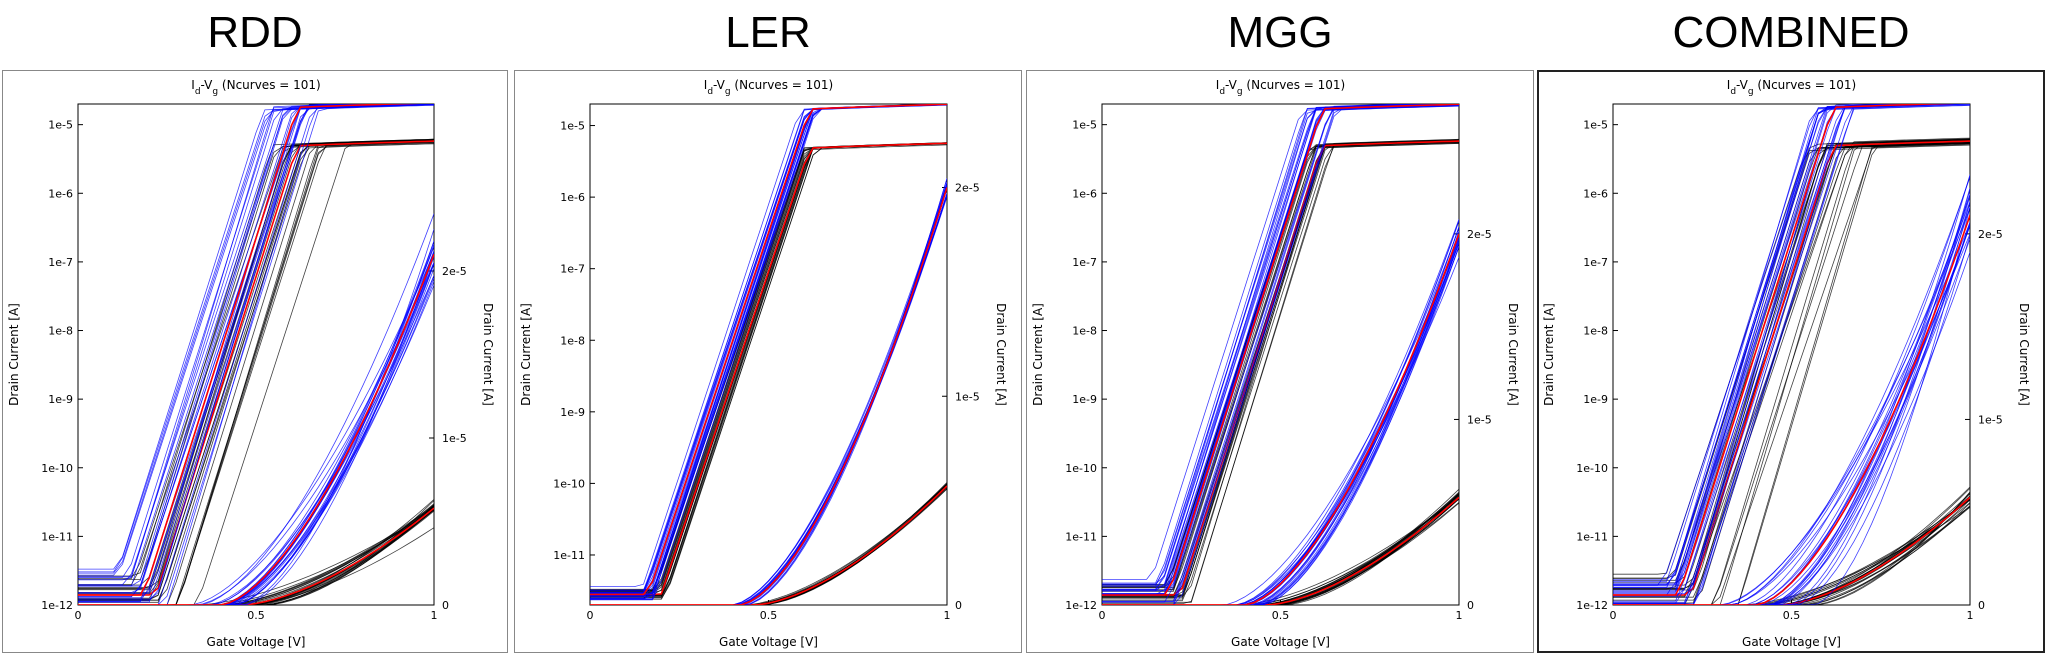 The width and height of the screenshot is (2047, 657). Describe the element at coordinates (1595, 125) in the screenshot. I see `y-left-tick-label: 1e-5` at that location.